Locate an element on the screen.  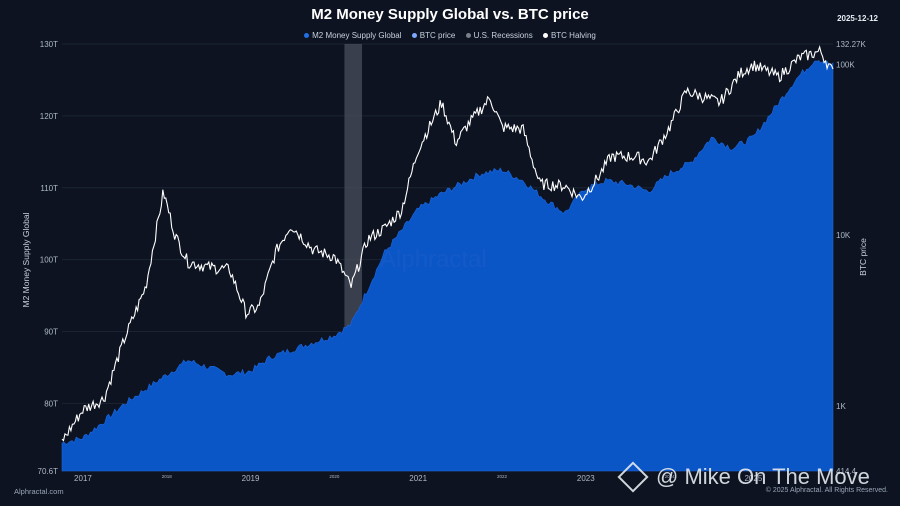
creator-watermark-text: @ Mike On The Move is located at coordinates (763, 476).